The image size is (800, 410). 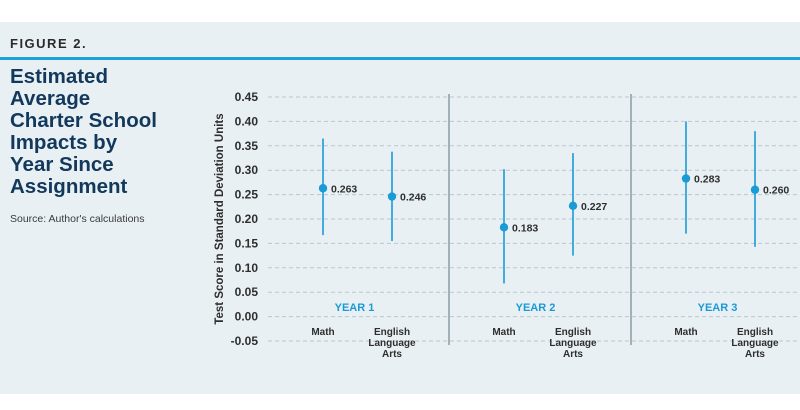 What do you see at coordinates (594, 207) in the screenshot?
I see `data-label: 0.227` at bounding box center [594, 207].